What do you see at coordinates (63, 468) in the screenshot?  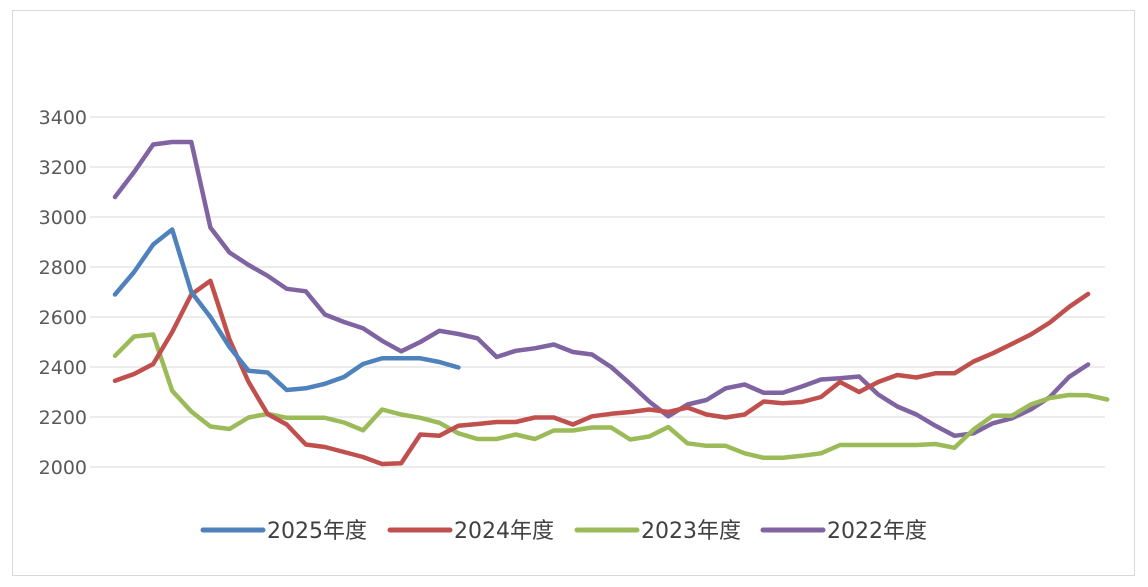 I see `y-tick-label: 2000` at bounding box center [63, 468].